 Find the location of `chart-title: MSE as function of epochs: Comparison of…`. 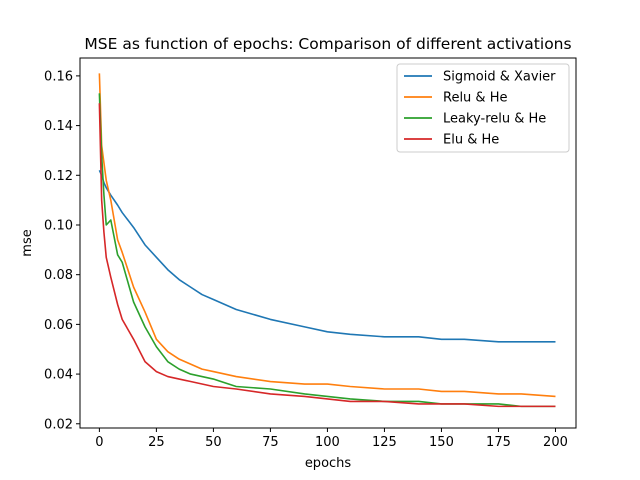

chart-title: MSE as function of epochs: Comparison of… is located at coordinates (327, 44).